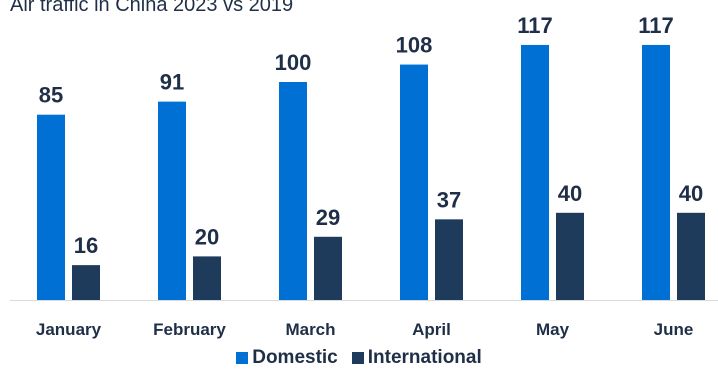  I want to click on legend-swatch-domestic, so click(242, 358).